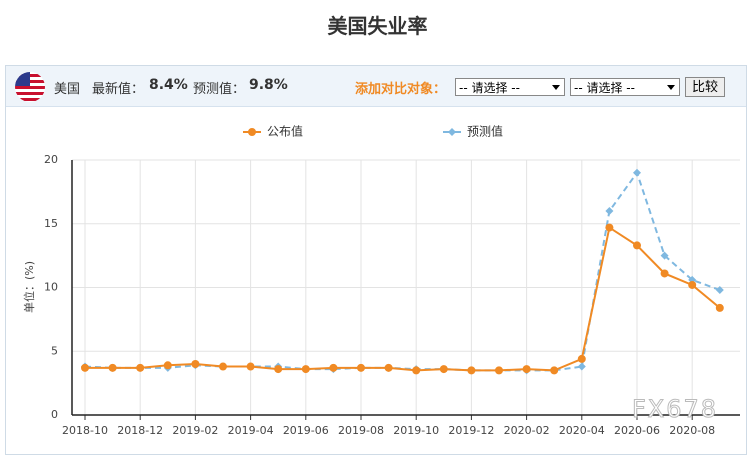  Describe the element at coordinates (361, 430) in the screenshot. I see `x-tick-label: 2019-08` at that location.